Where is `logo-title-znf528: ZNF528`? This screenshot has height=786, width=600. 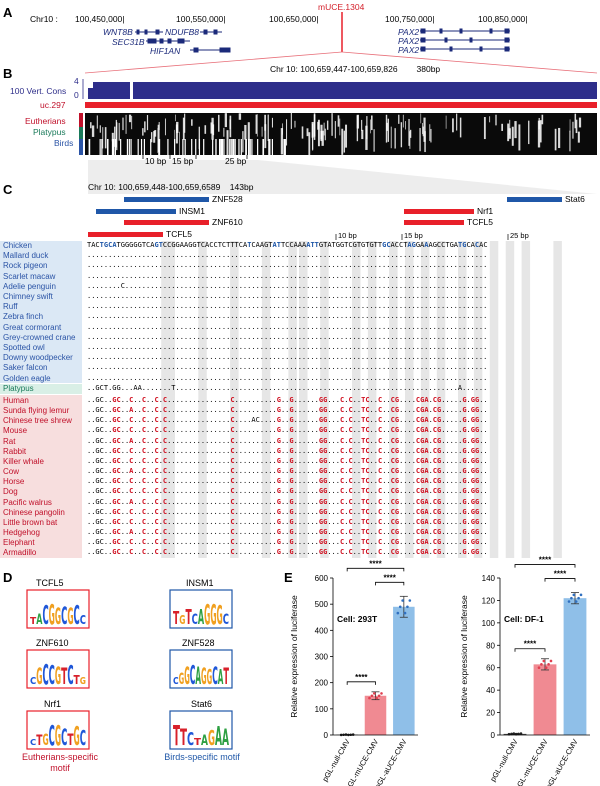
logo-title-znf528: ZNF528 is located at coordinates (198, 643).